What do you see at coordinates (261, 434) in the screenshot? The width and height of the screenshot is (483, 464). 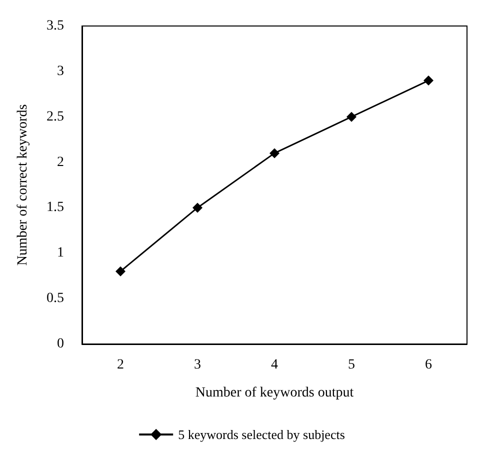 I see `legend-label: 5 keywords selected by subjects` at bounding box center [261, 434].